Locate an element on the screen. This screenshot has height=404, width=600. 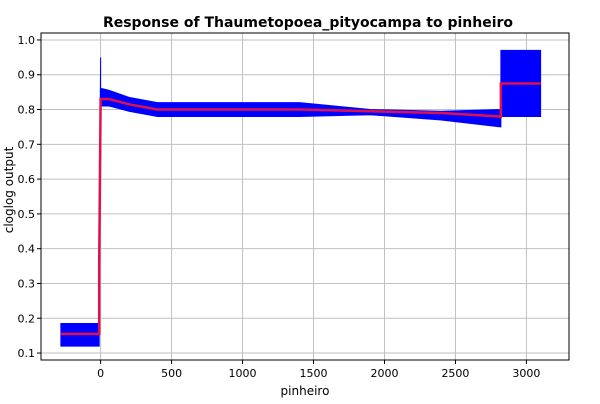
x-tick-label: 1500 is located at coordinates (314, 373).